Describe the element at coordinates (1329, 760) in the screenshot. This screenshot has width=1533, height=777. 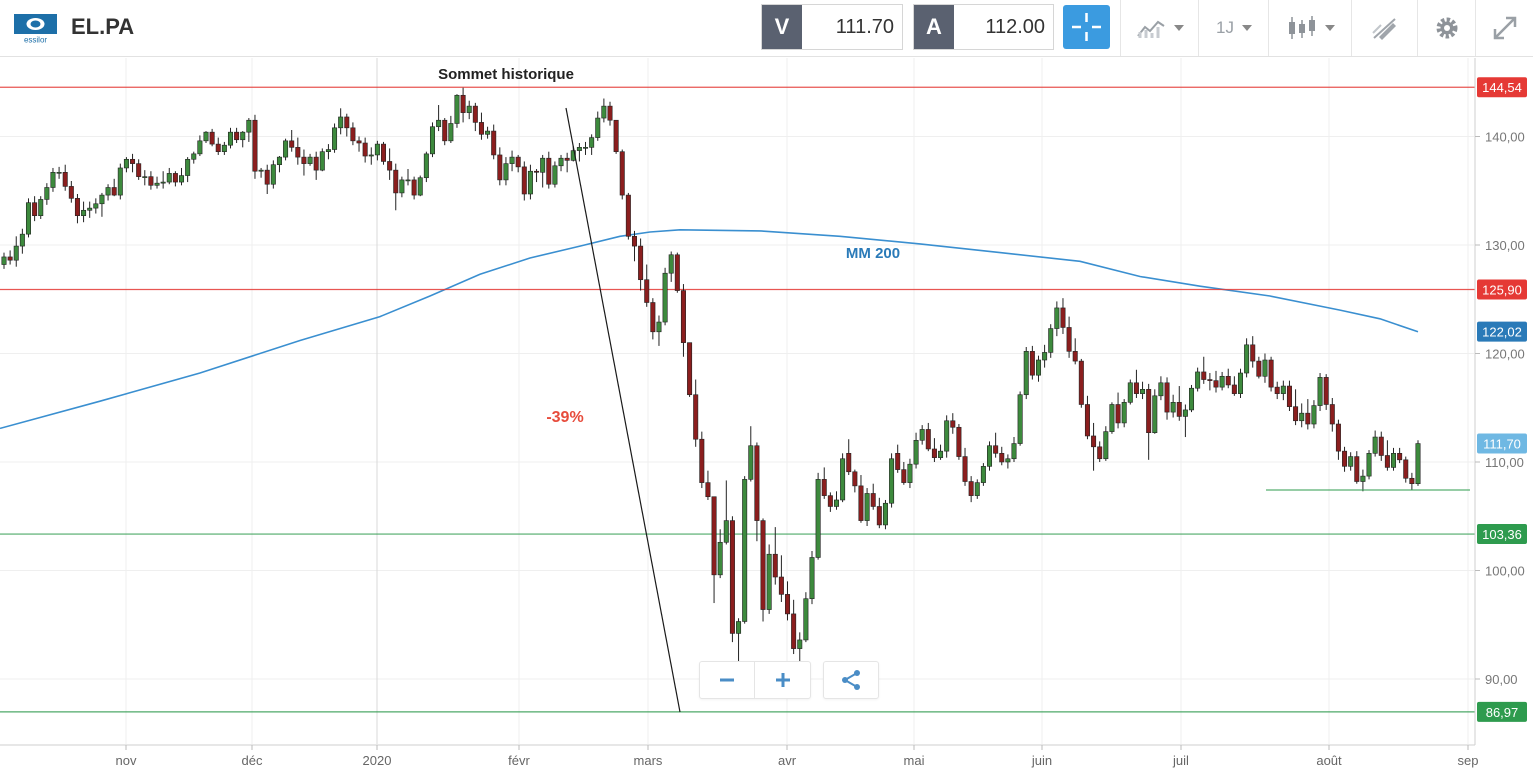
I see `x-tick-label: août` at that location.